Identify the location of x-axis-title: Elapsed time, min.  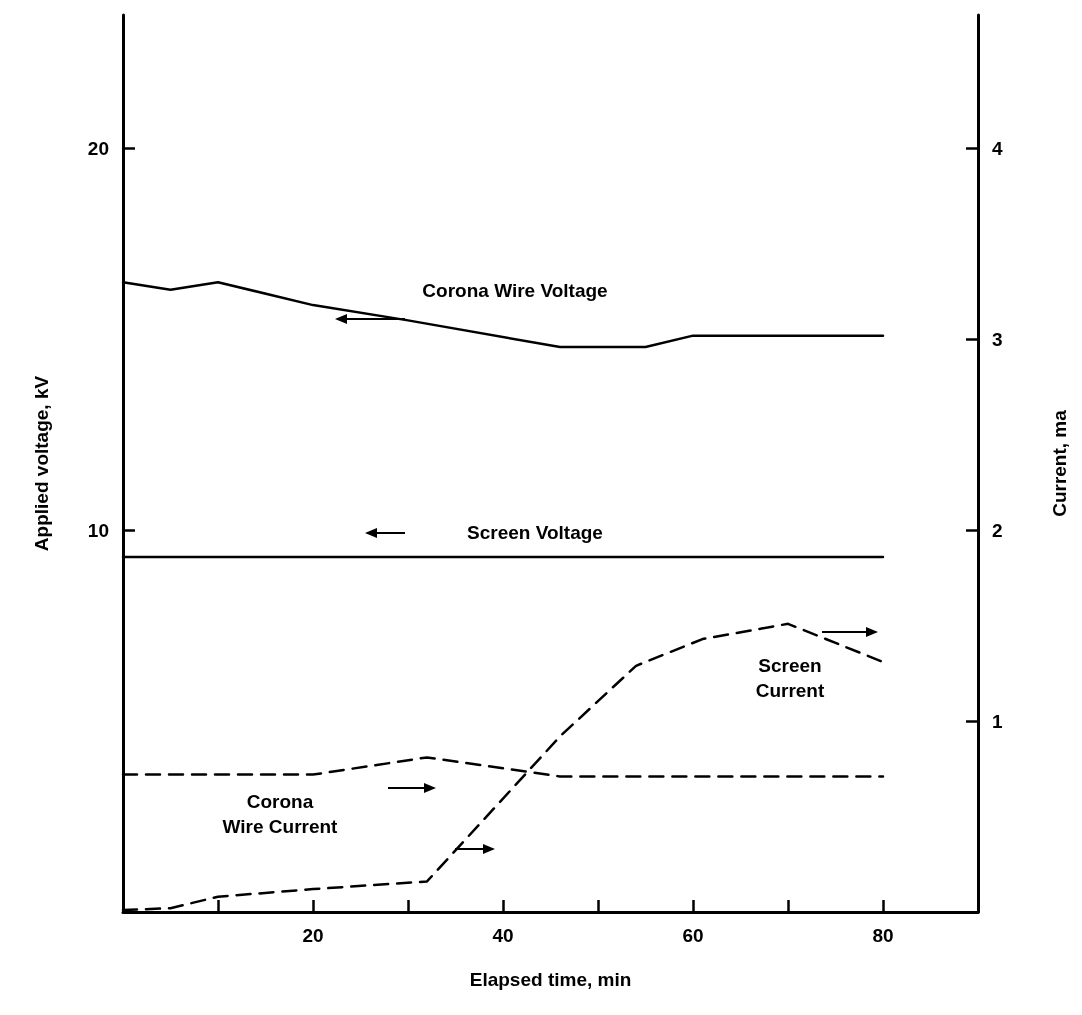
(550, 979).